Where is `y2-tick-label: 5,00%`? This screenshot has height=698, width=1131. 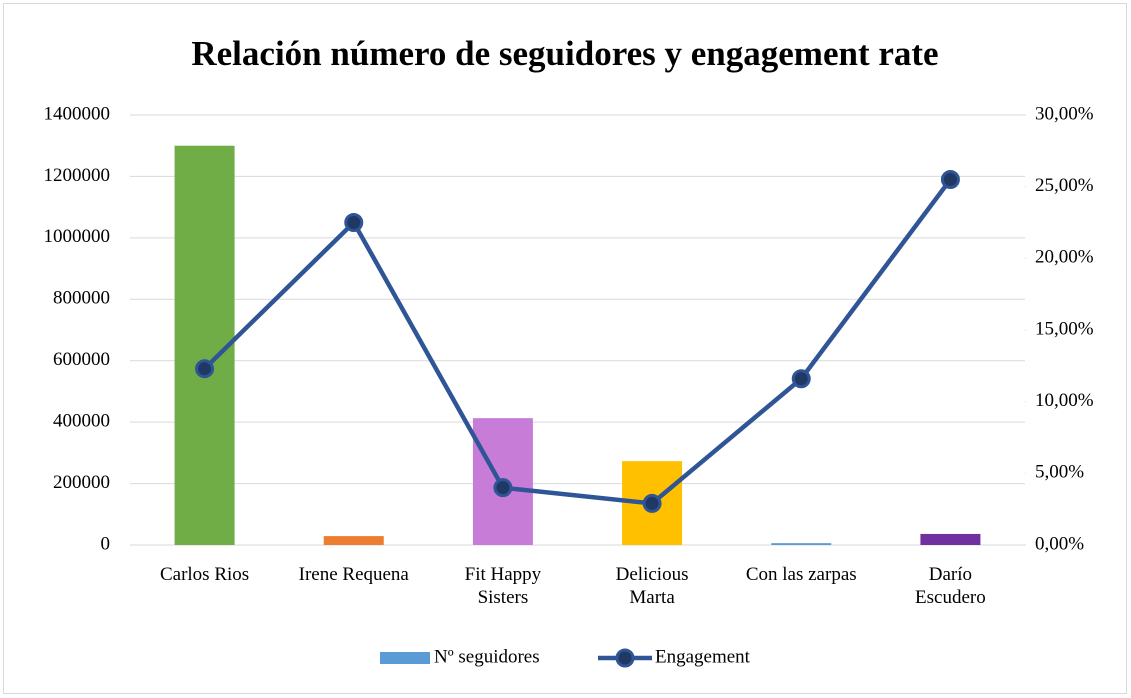
y2-tick-label: 5,00% is located at coordinates (1059, 472).